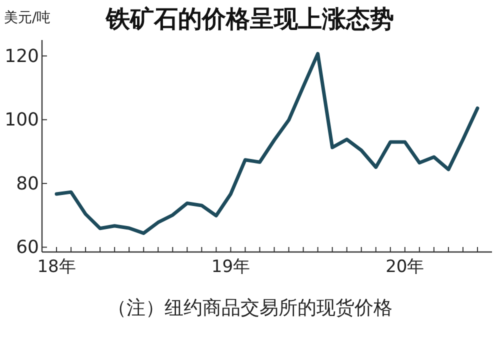 Image resolution: width=500 pixels, height=340 pixels. I want to click on y-tick-label: 100, so click(21, 120).